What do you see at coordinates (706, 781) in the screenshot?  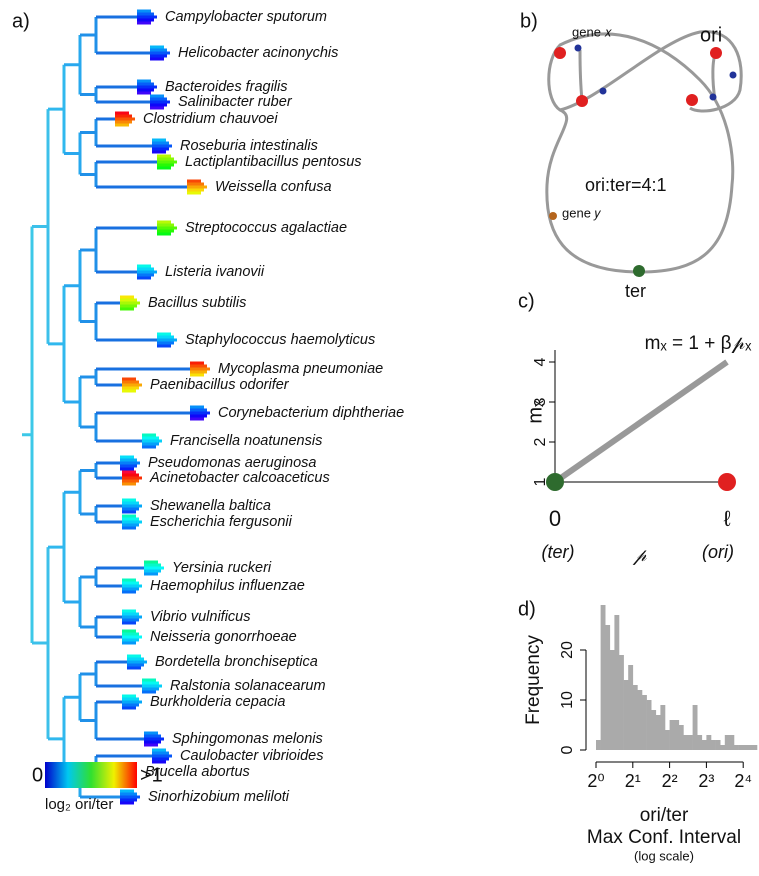 I see `x-tick-label: 2³` at bounding box center [706, 781].